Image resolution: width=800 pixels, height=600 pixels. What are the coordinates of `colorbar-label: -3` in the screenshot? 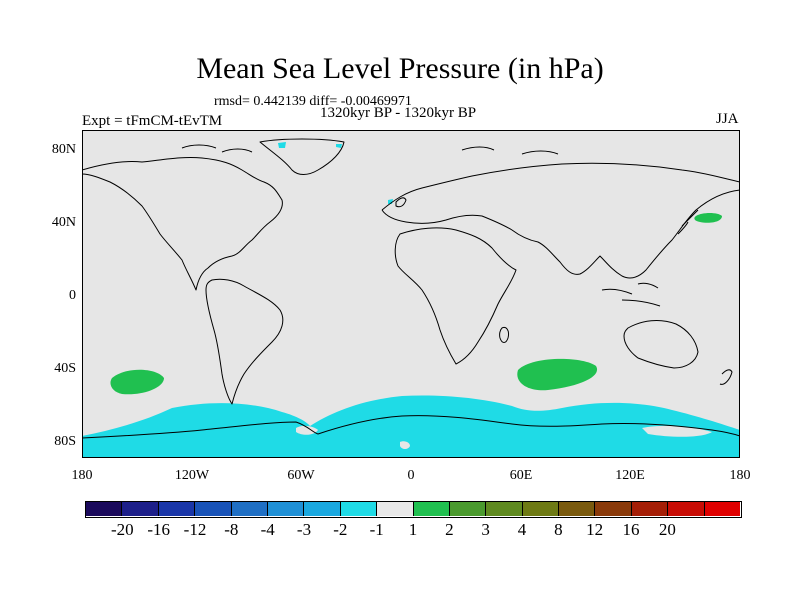 It's located at (304, 529).